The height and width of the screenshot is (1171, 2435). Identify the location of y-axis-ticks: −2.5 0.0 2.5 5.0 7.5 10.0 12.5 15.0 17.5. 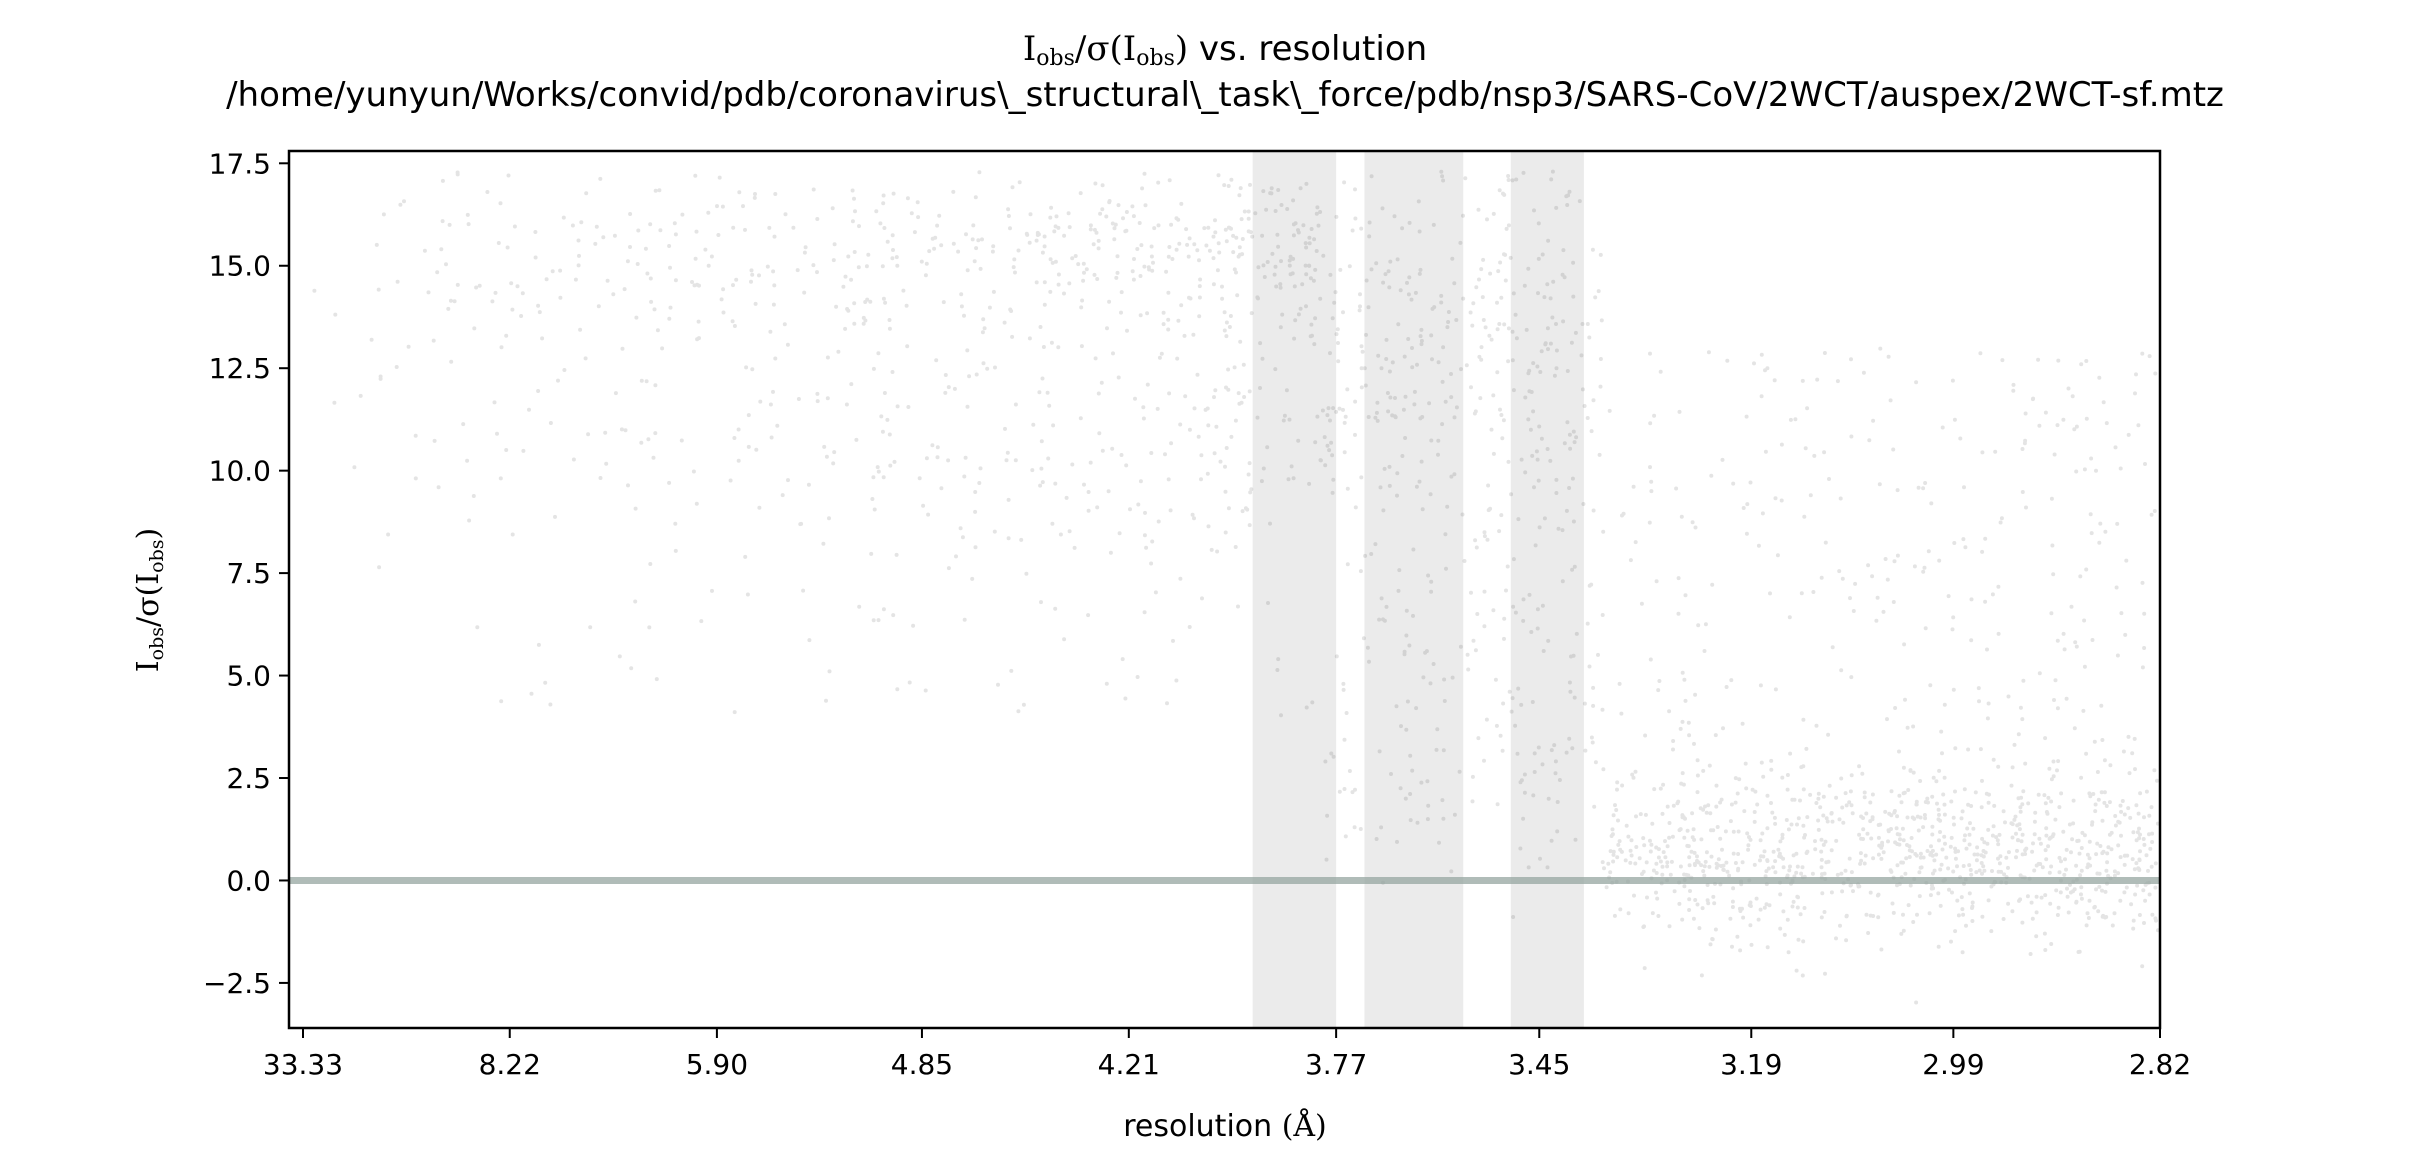
(246, 573).